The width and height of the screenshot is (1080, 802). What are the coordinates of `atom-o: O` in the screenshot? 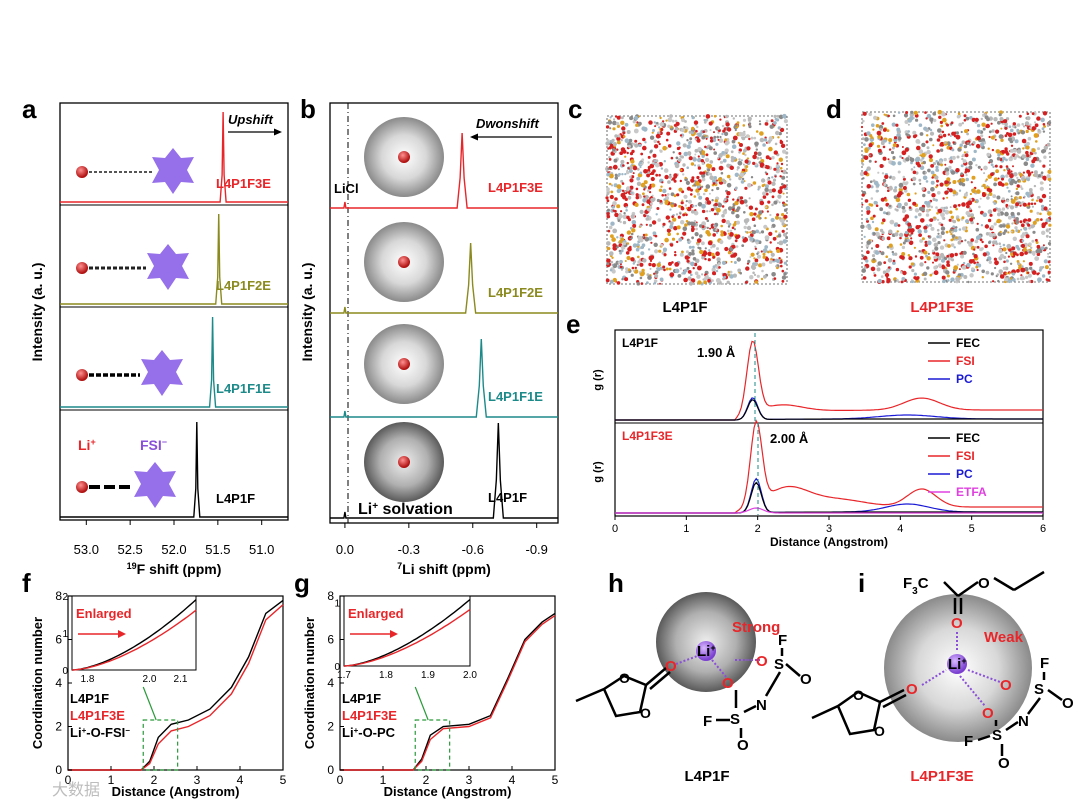 It's located at (624, 678).